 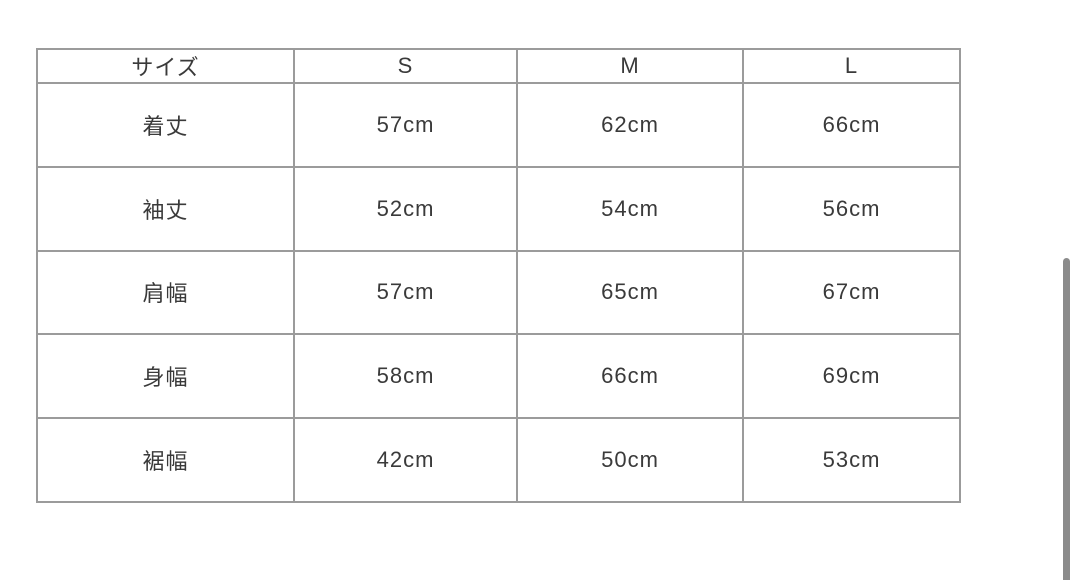 I want to click on table-row-shoulder: 肩幅 57cm 65cm 67cm, so click(x=498, y=292).